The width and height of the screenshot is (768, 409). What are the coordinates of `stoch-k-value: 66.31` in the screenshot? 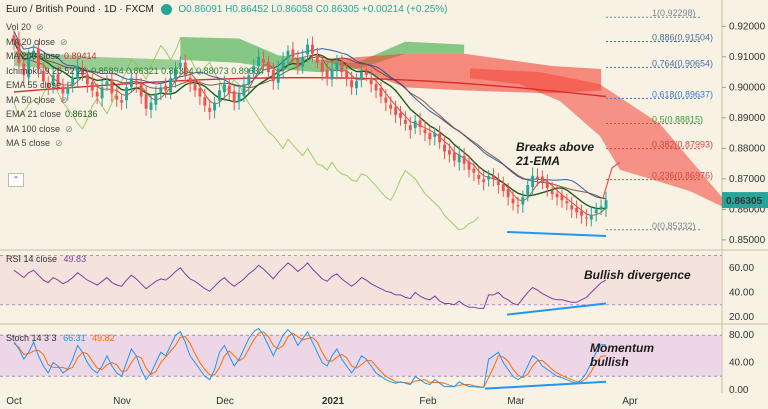 It's located at (74, 338).